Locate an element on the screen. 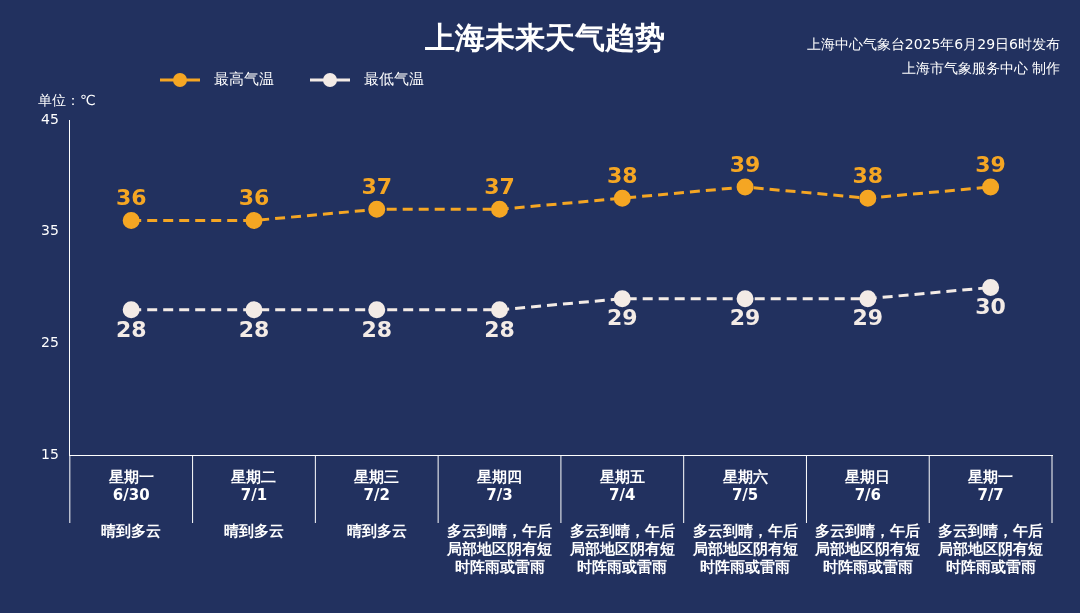  y-tick-label: 25 is located at coordinates (49, 341).